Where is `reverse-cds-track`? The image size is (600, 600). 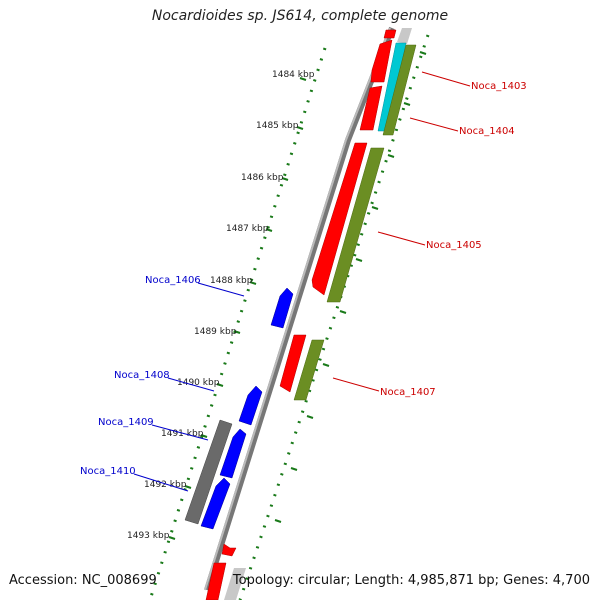 reverse-cds-track is located at coordinates (247, 408).